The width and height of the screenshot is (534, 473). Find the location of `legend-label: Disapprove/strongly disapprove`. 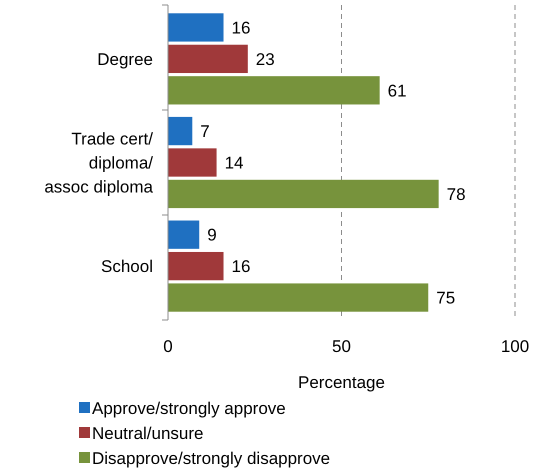

legend-label: Disapprove/strongly disapprove is located at coordinates (211, 458).